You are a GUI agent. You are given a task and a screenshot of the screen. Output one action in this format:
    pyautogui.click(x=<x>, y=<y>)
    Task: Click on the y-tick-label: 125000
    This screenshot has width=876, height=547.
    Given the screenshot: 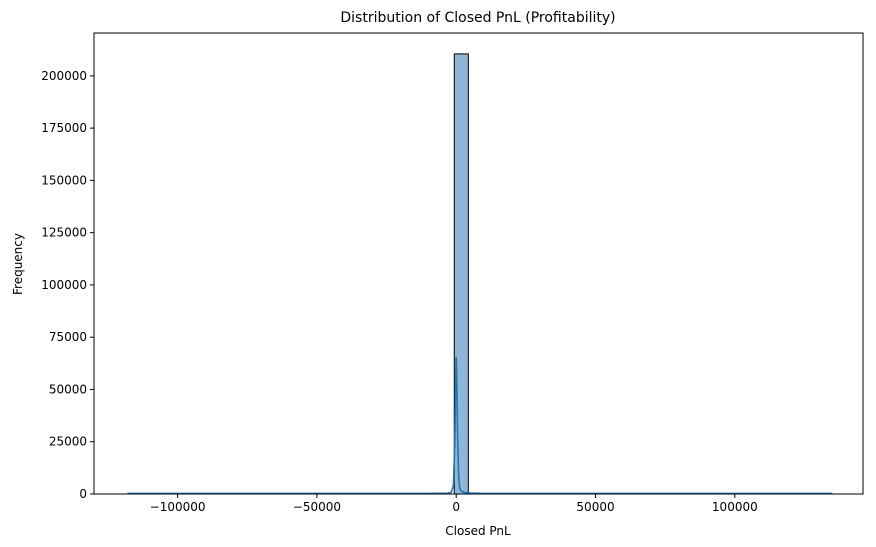 What is the action you would take?
    pyautogui.click(x=64, y=233)
    